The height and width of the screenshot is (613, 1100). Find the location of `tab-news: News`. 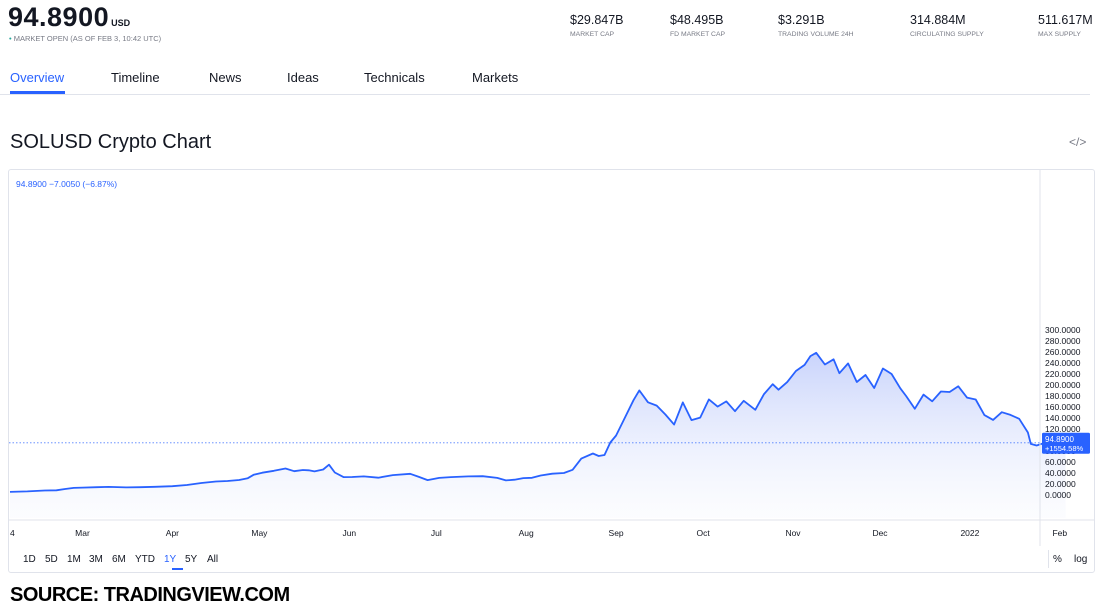

tab-news: News is located at coordinates (225, 77).